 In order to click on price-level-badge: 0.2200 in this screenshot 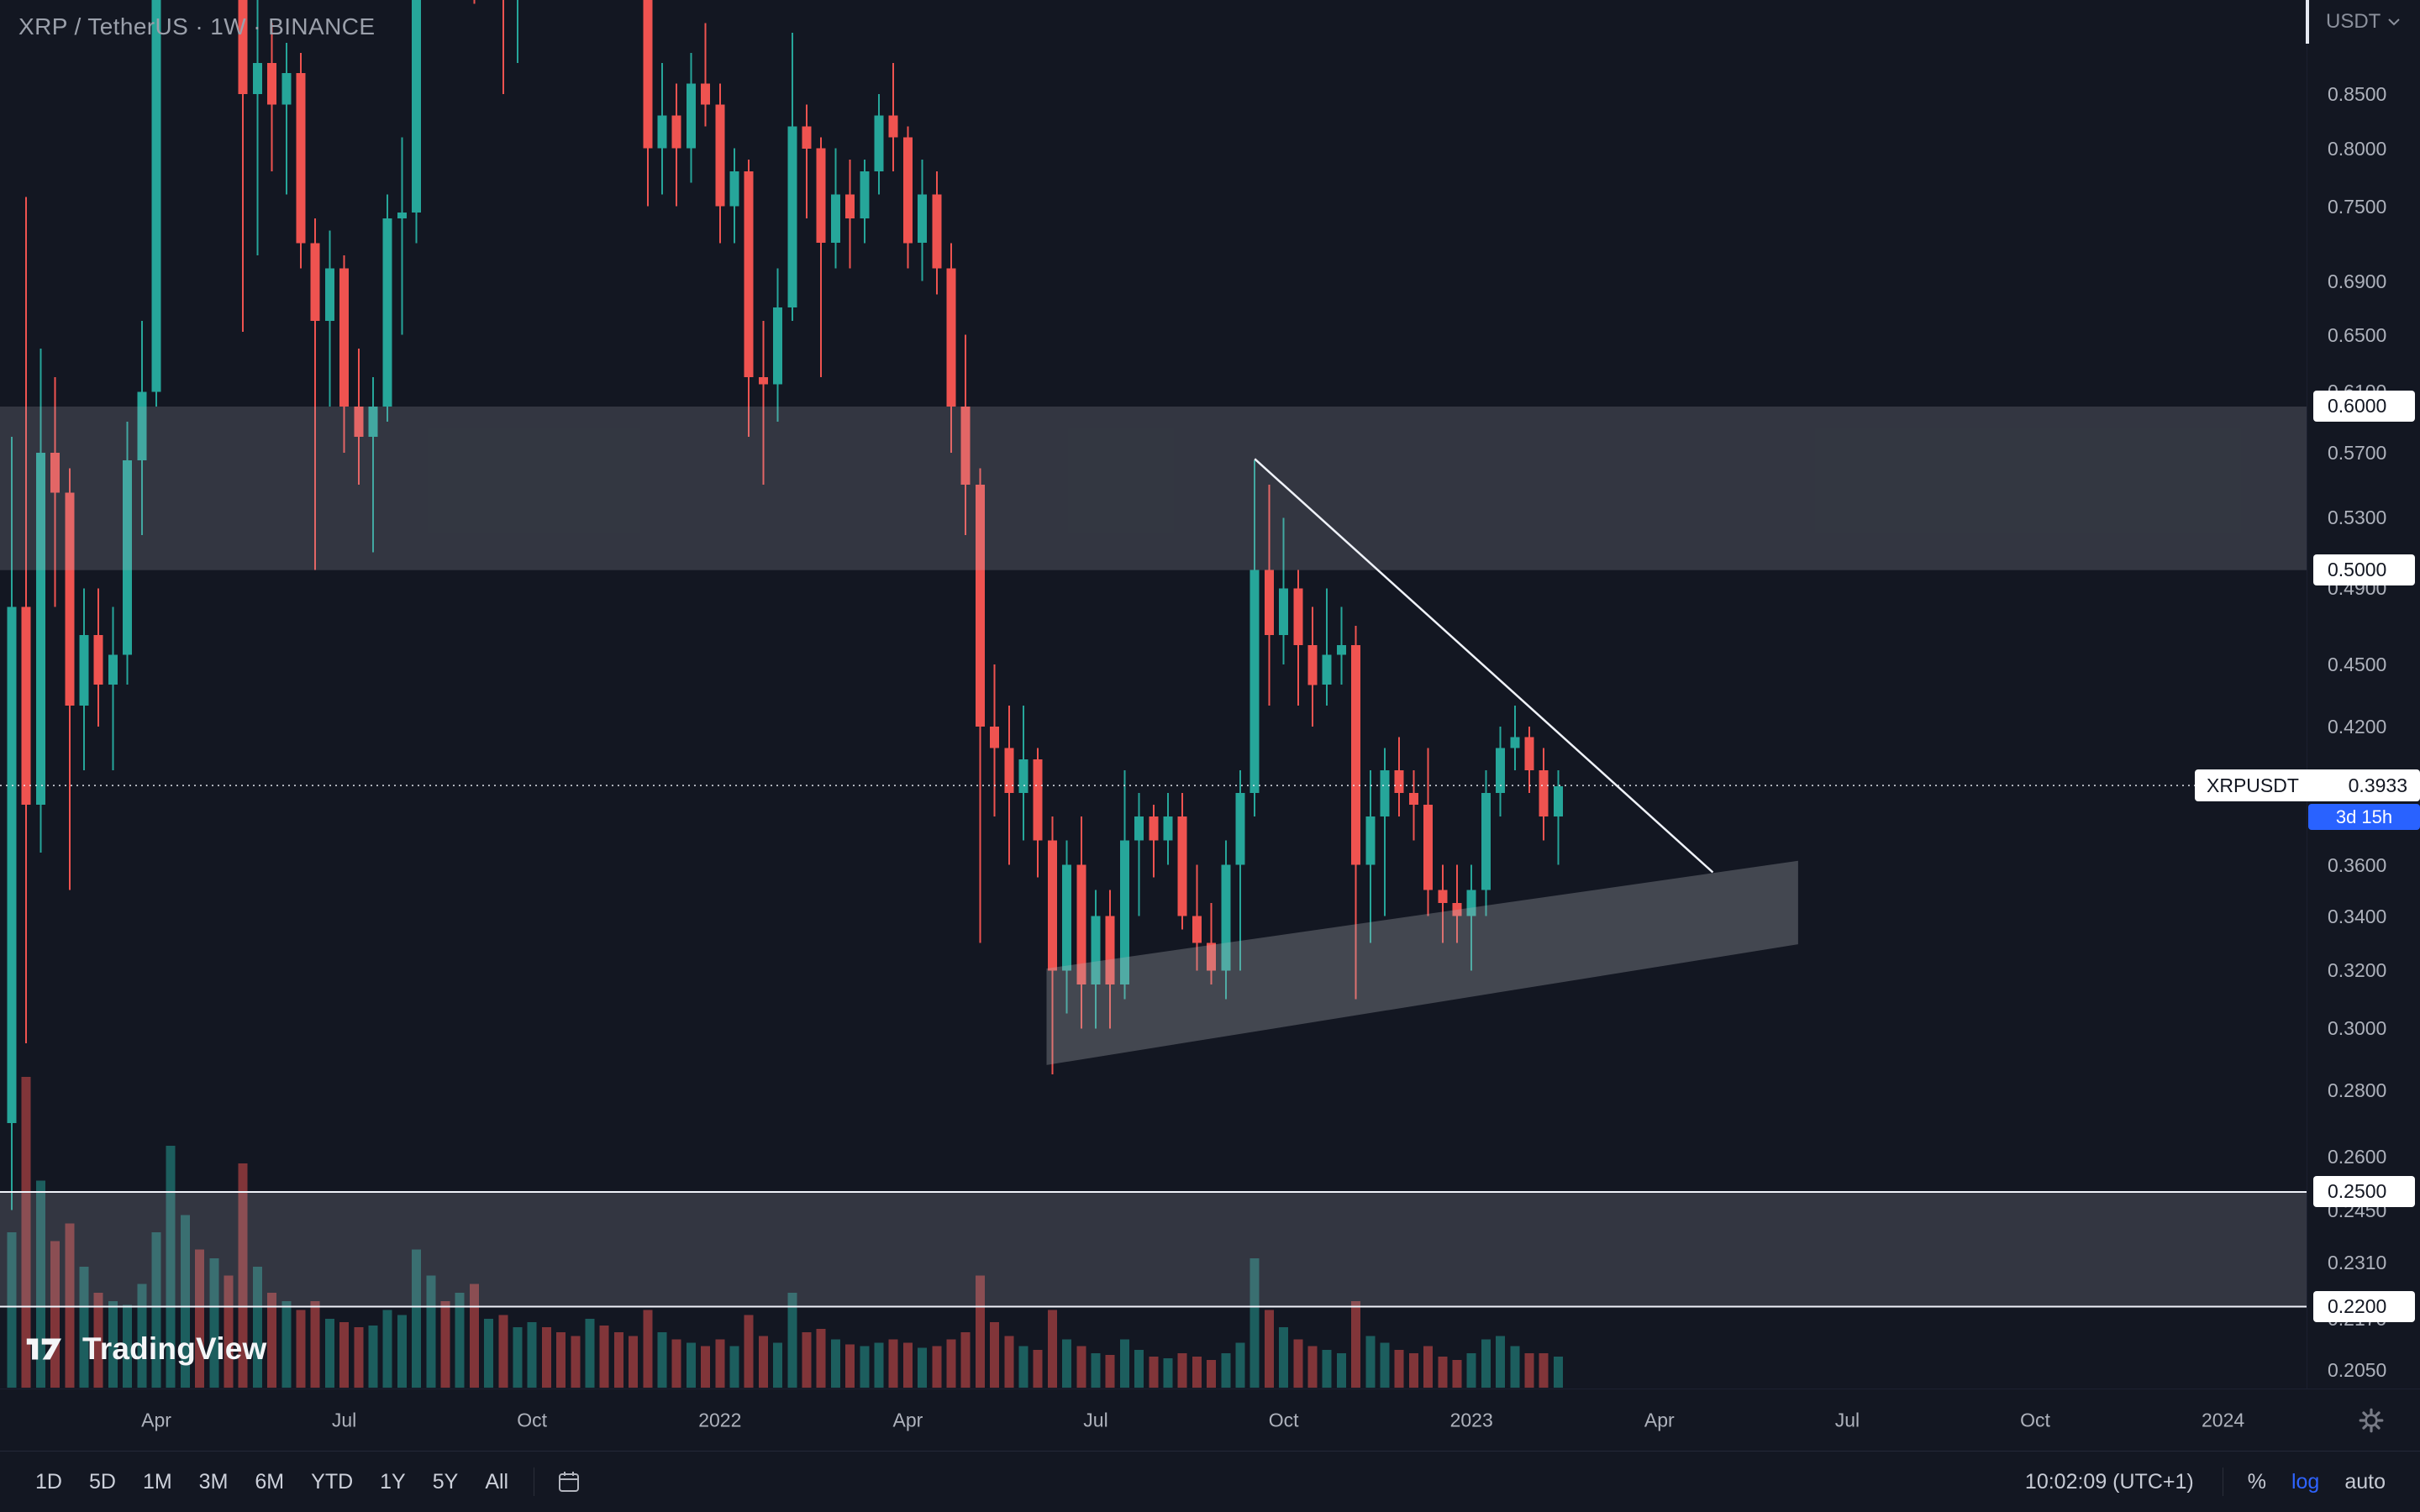, I will do `click(2364, 1306)`.